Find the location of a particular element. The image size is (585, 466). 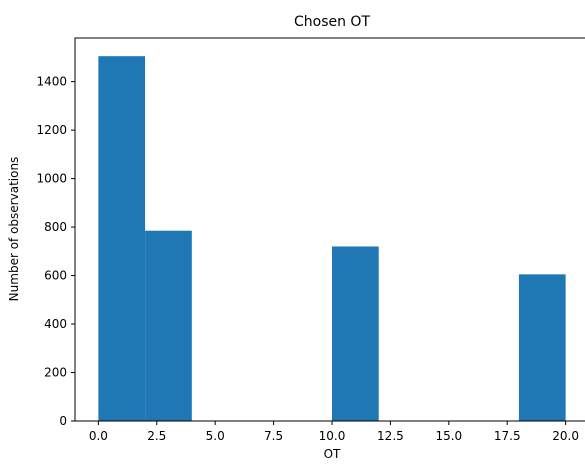

x-axis-label: OT is located at coordinates (332, 454).